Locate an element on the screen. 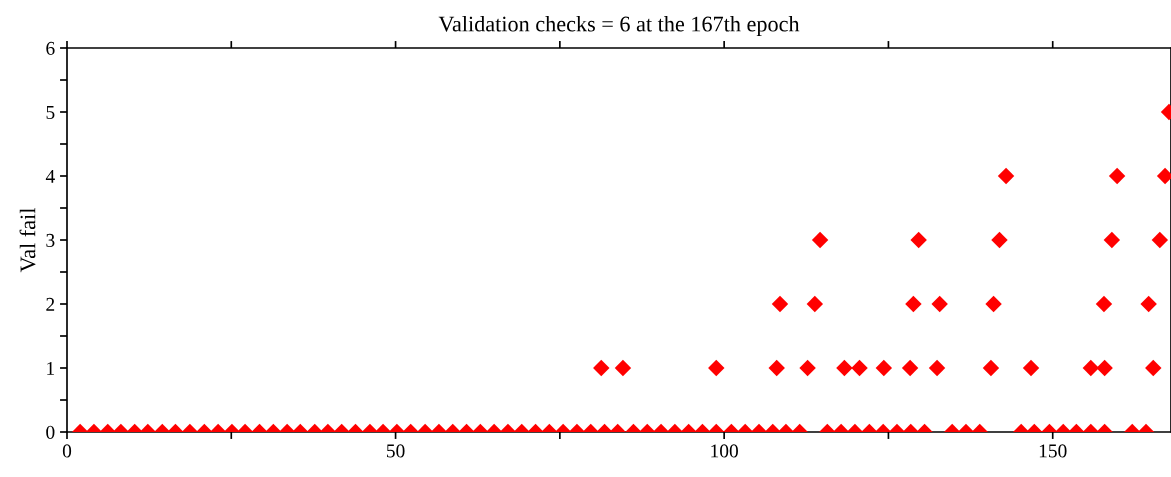 This screenshot has height=477, width=1171. y-tick-label: 1 is located at coordinates (51, 368).